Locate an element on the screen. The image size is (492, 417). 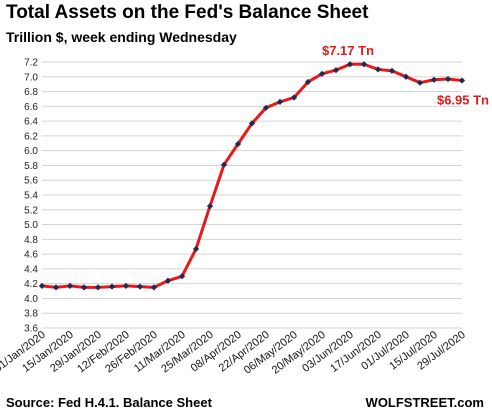
y-tick-label: 4.4 is located at coordinates (31, 269).